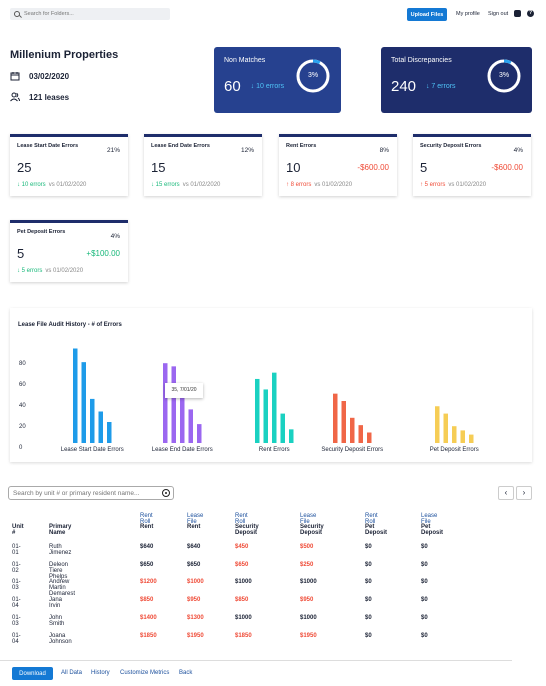 Image resolution: width=546 pixels, height=686 pixels. Describe the element at coordinates (454, 450) in the screenshot. I see `x-category-label: Pet Deposit Errors` at that location.